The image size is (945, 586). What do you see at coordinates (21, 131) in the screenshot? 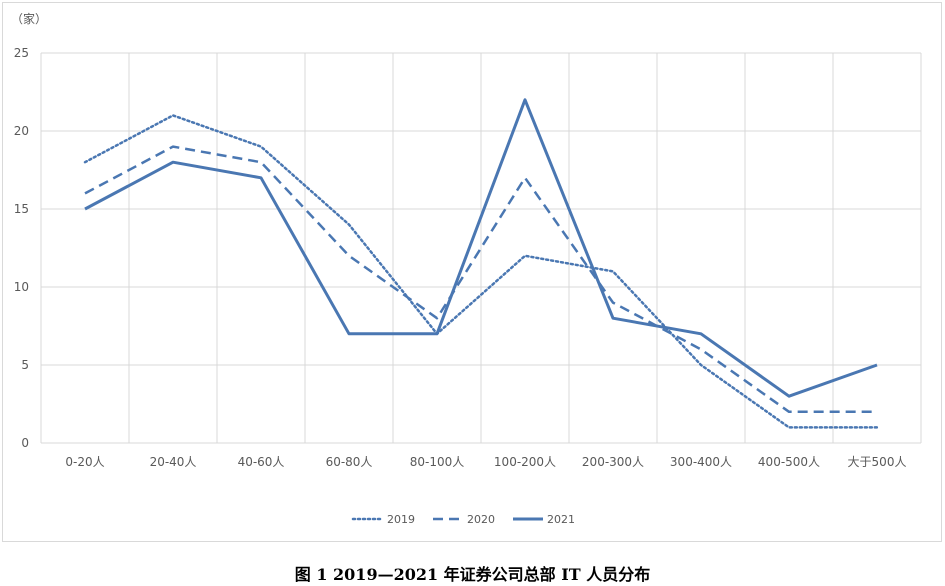
I see `y-tick-label: 20` at bounding box center [21, 131].